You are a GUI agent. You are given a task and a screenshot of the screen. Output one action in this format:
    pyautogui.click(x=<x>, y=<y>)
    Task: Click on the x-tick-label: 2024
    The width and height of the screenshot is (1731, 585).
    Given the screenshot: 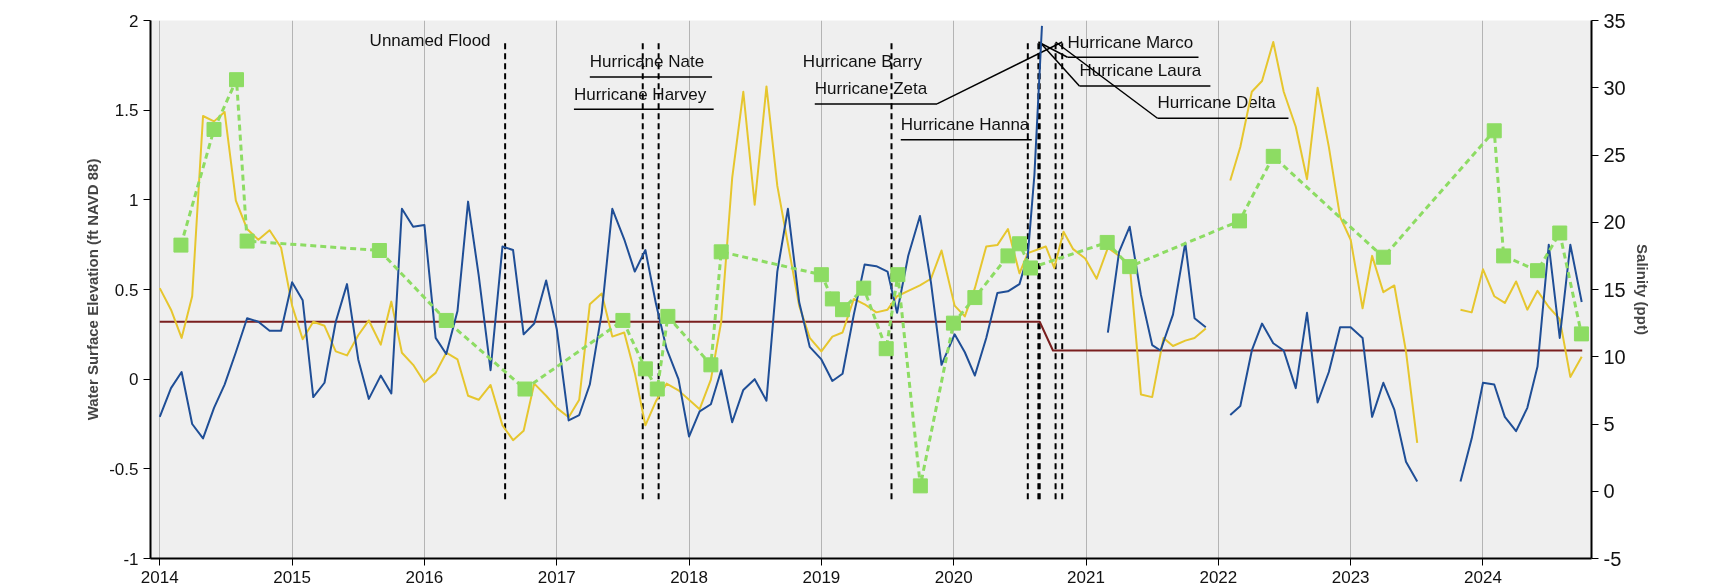 What is the action you would take?
    pyautogui.click(x=1483, y=576)
    